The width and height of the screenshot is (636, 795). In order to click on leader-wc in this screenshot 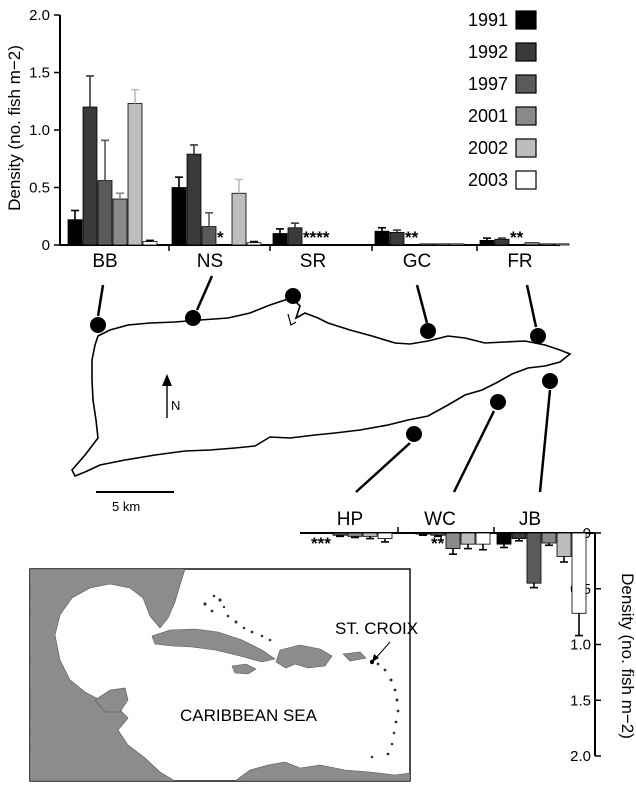, I will do `click(474, 451)`.